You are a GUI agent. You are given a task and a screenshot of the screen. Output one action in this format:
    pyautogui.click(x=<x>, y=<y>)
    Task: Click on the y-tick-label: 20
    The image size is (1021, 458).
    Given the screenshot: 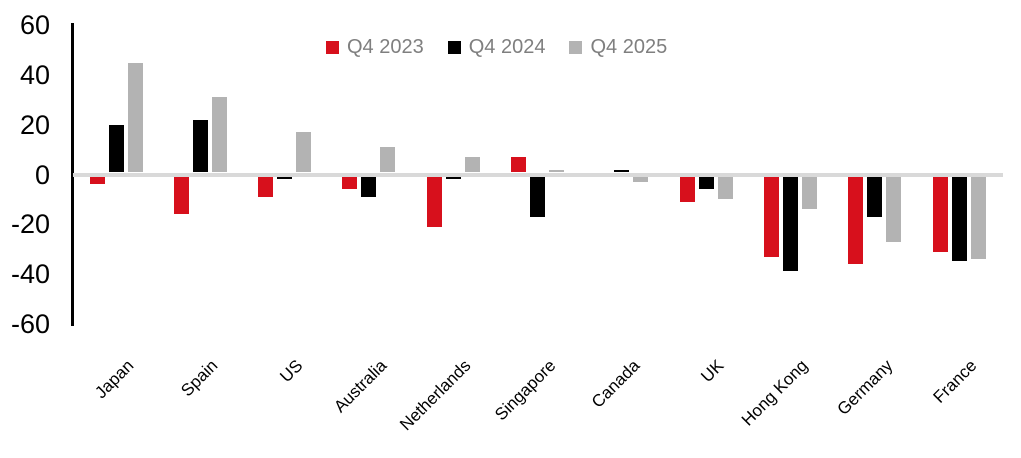 What is the action you would take?
    pyautogui.click(x=34, y=124)
    